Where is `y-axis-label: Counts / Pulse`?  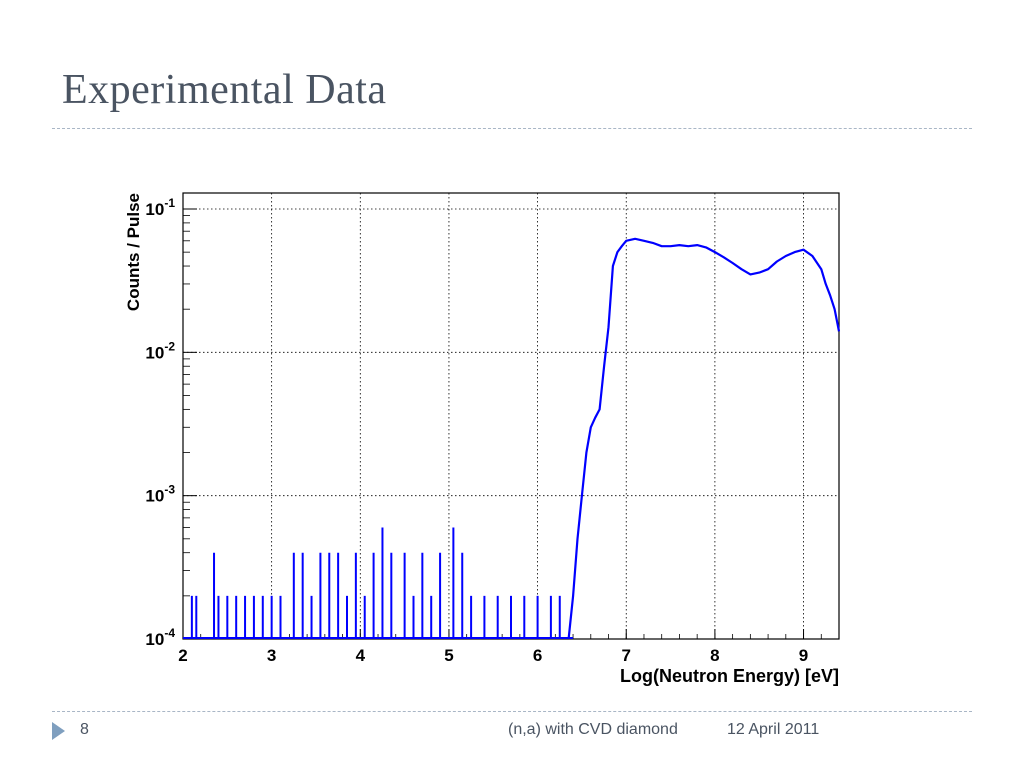
y-axis-label: Counts / Pulse is located at coordinates (133, 252).